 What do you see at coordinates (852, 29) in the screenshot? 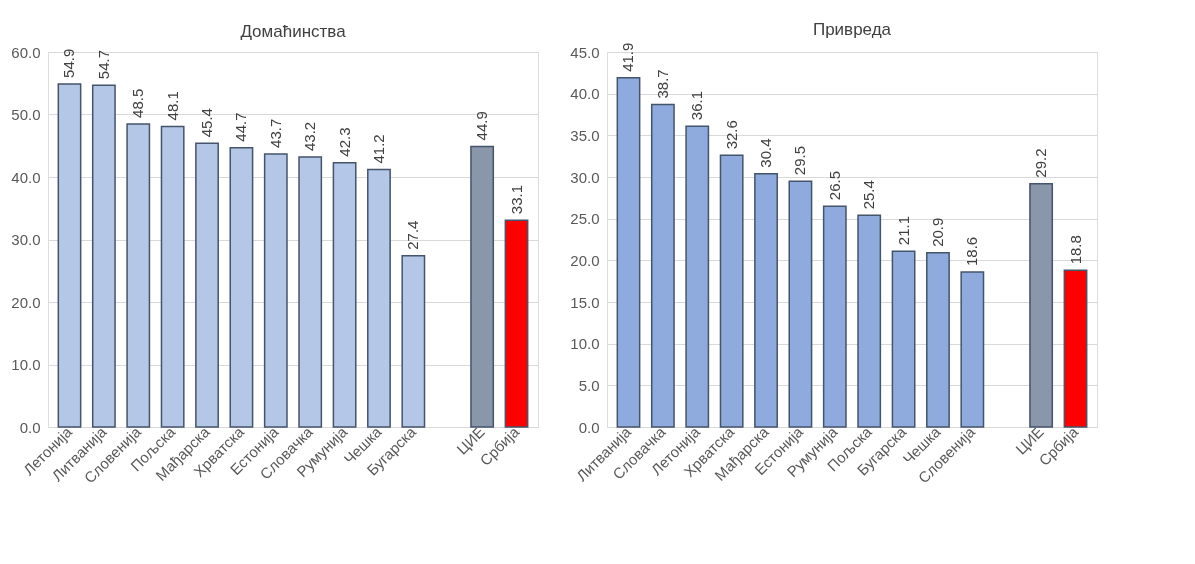
I see `chart-title: Привреда` at bounding box center [852, 29].